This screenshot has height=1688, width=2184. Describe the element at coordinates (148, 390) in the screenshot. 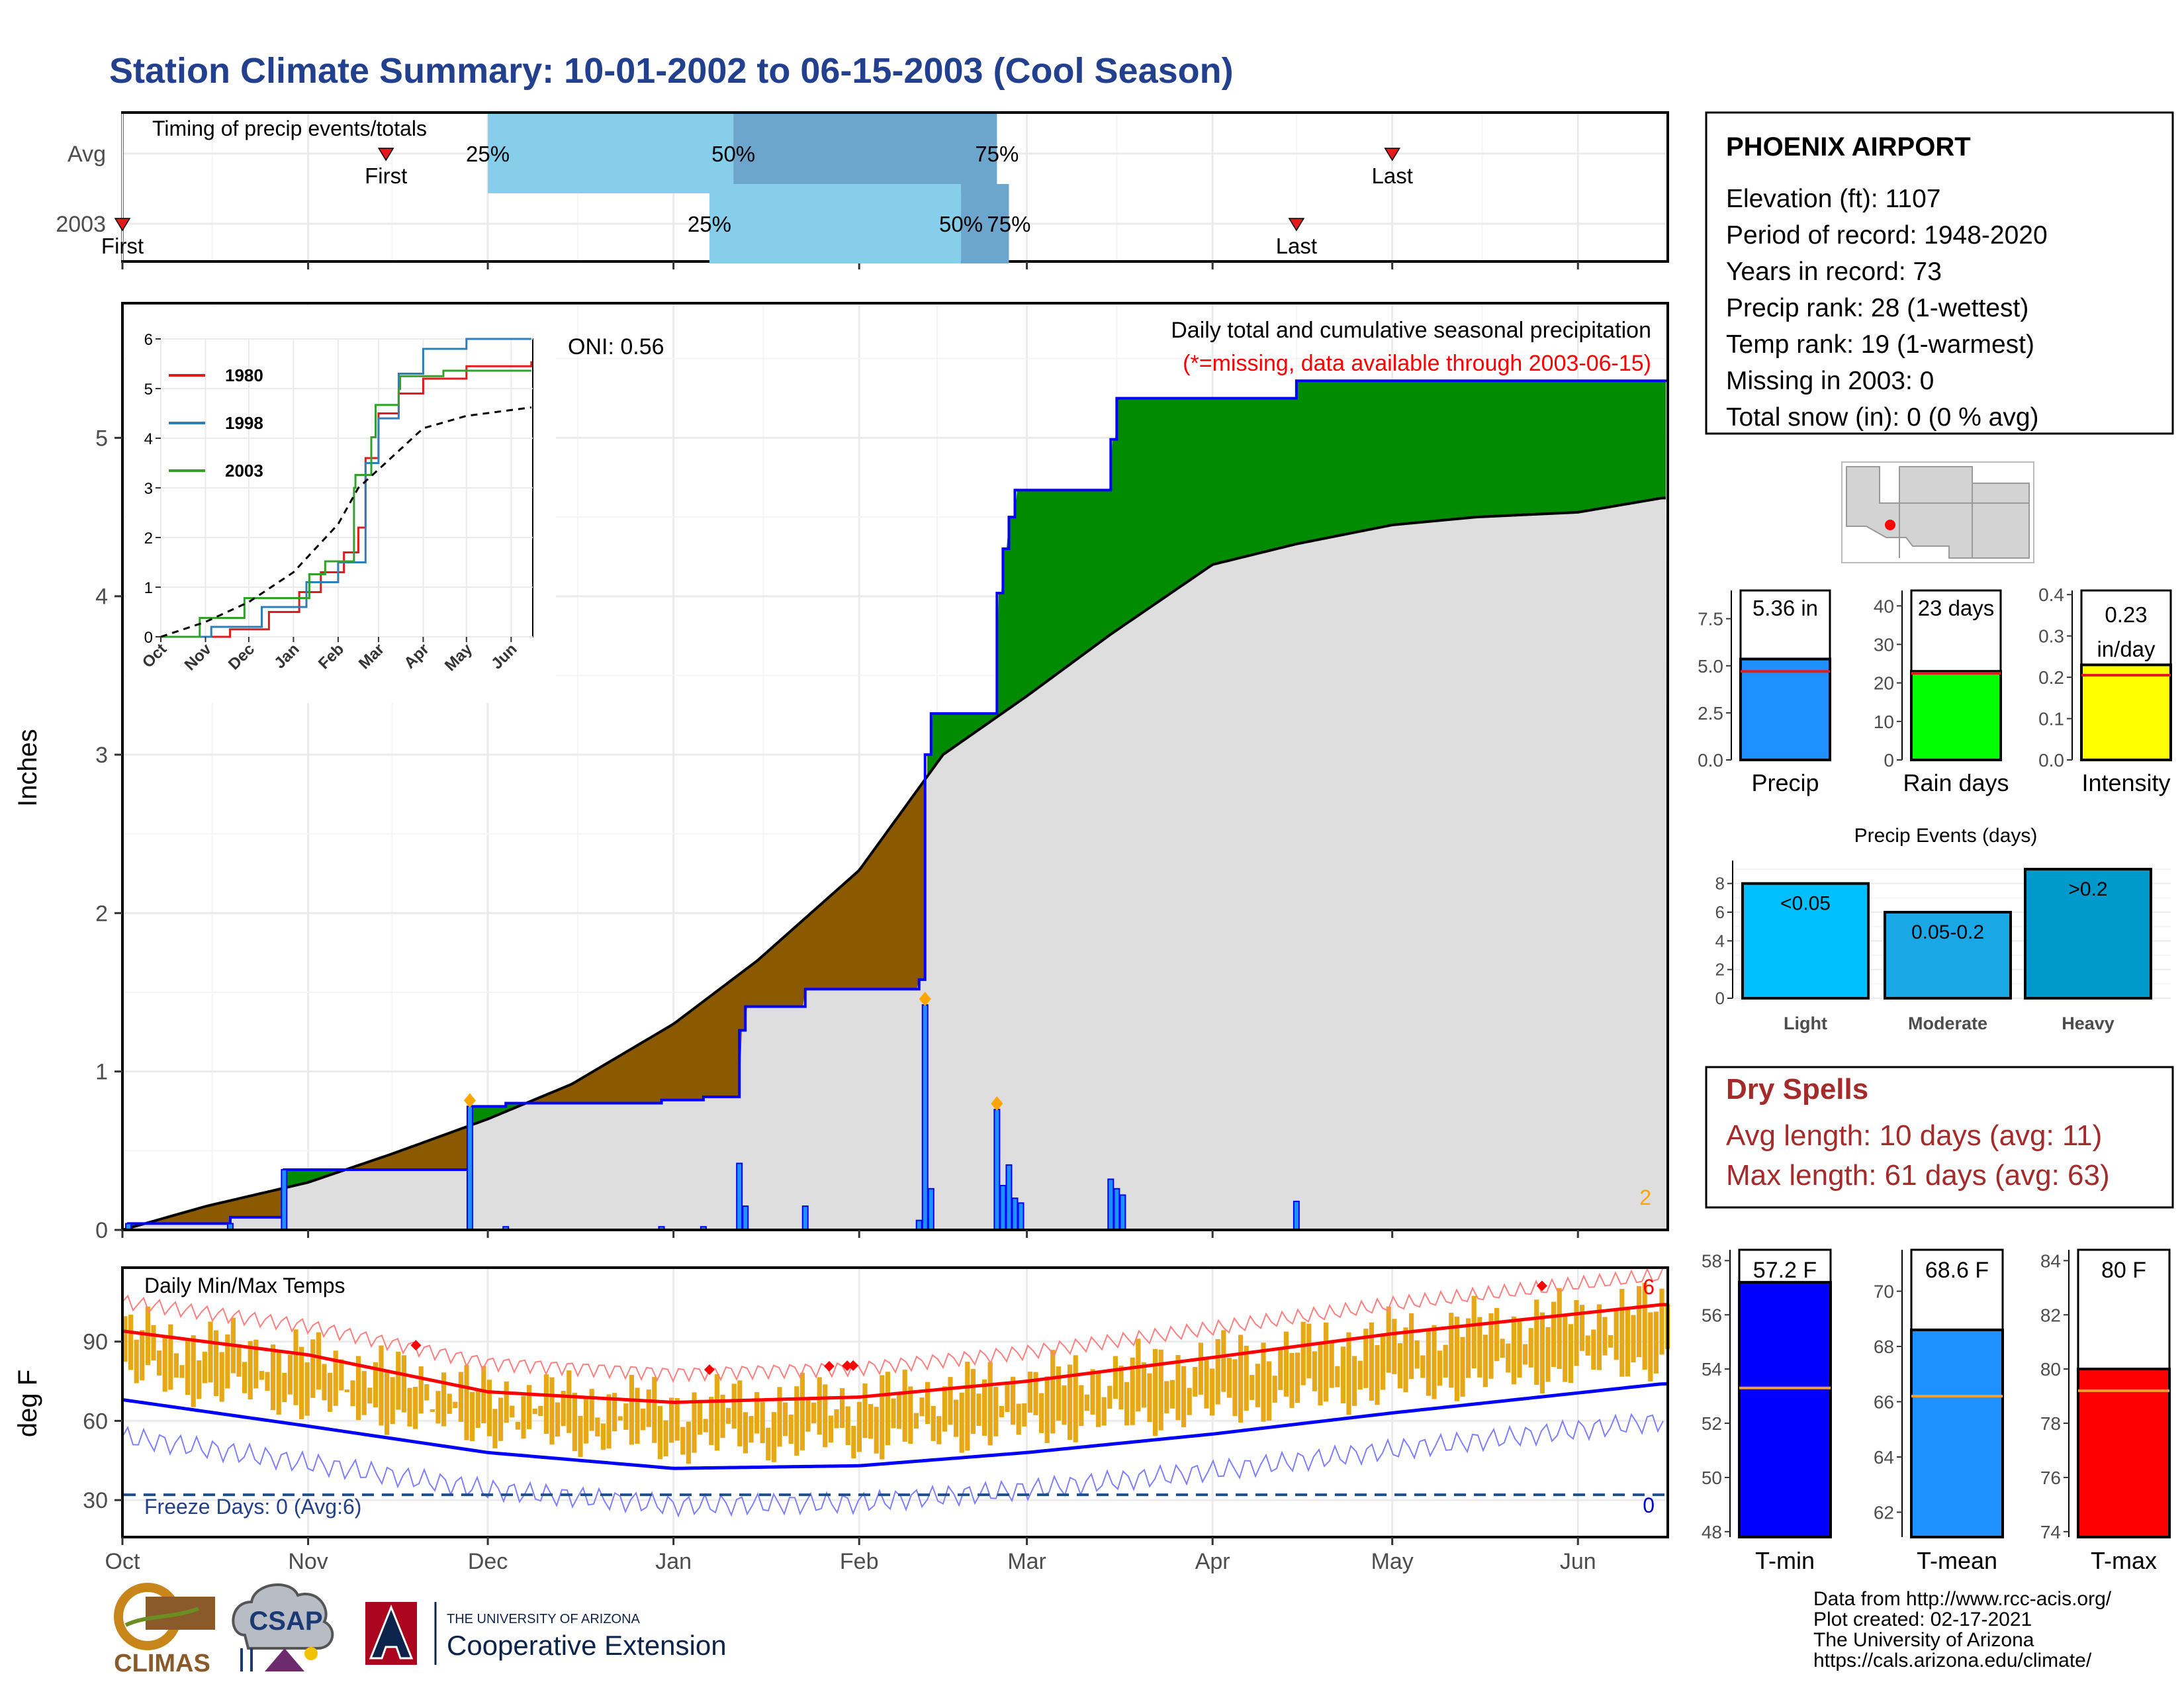

I see `inset-ytick-label: 5` at that location.